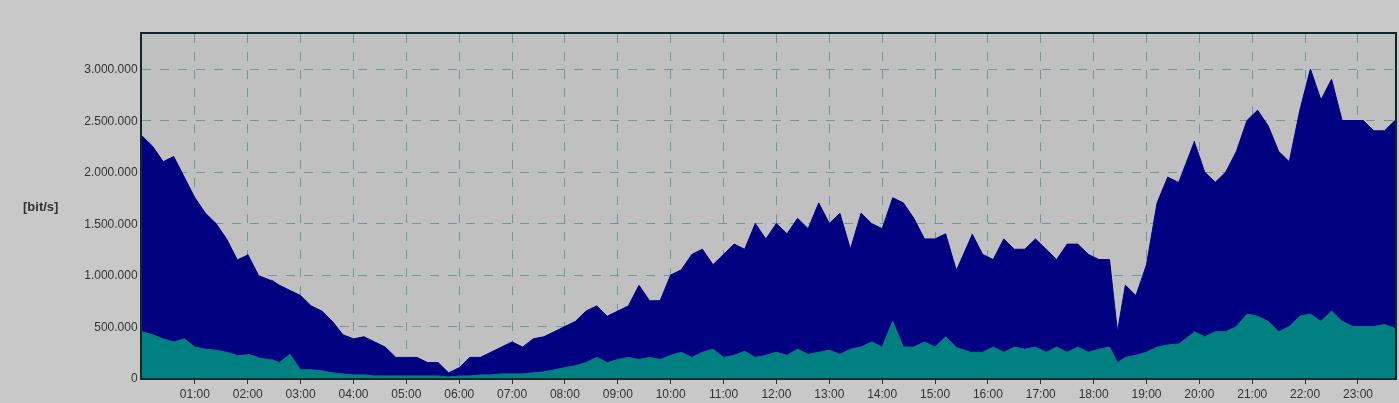 Image resolution: width=1399 pixels, height=403 pixels. I want to click on y-tick-label: 0, so click(134, 378).